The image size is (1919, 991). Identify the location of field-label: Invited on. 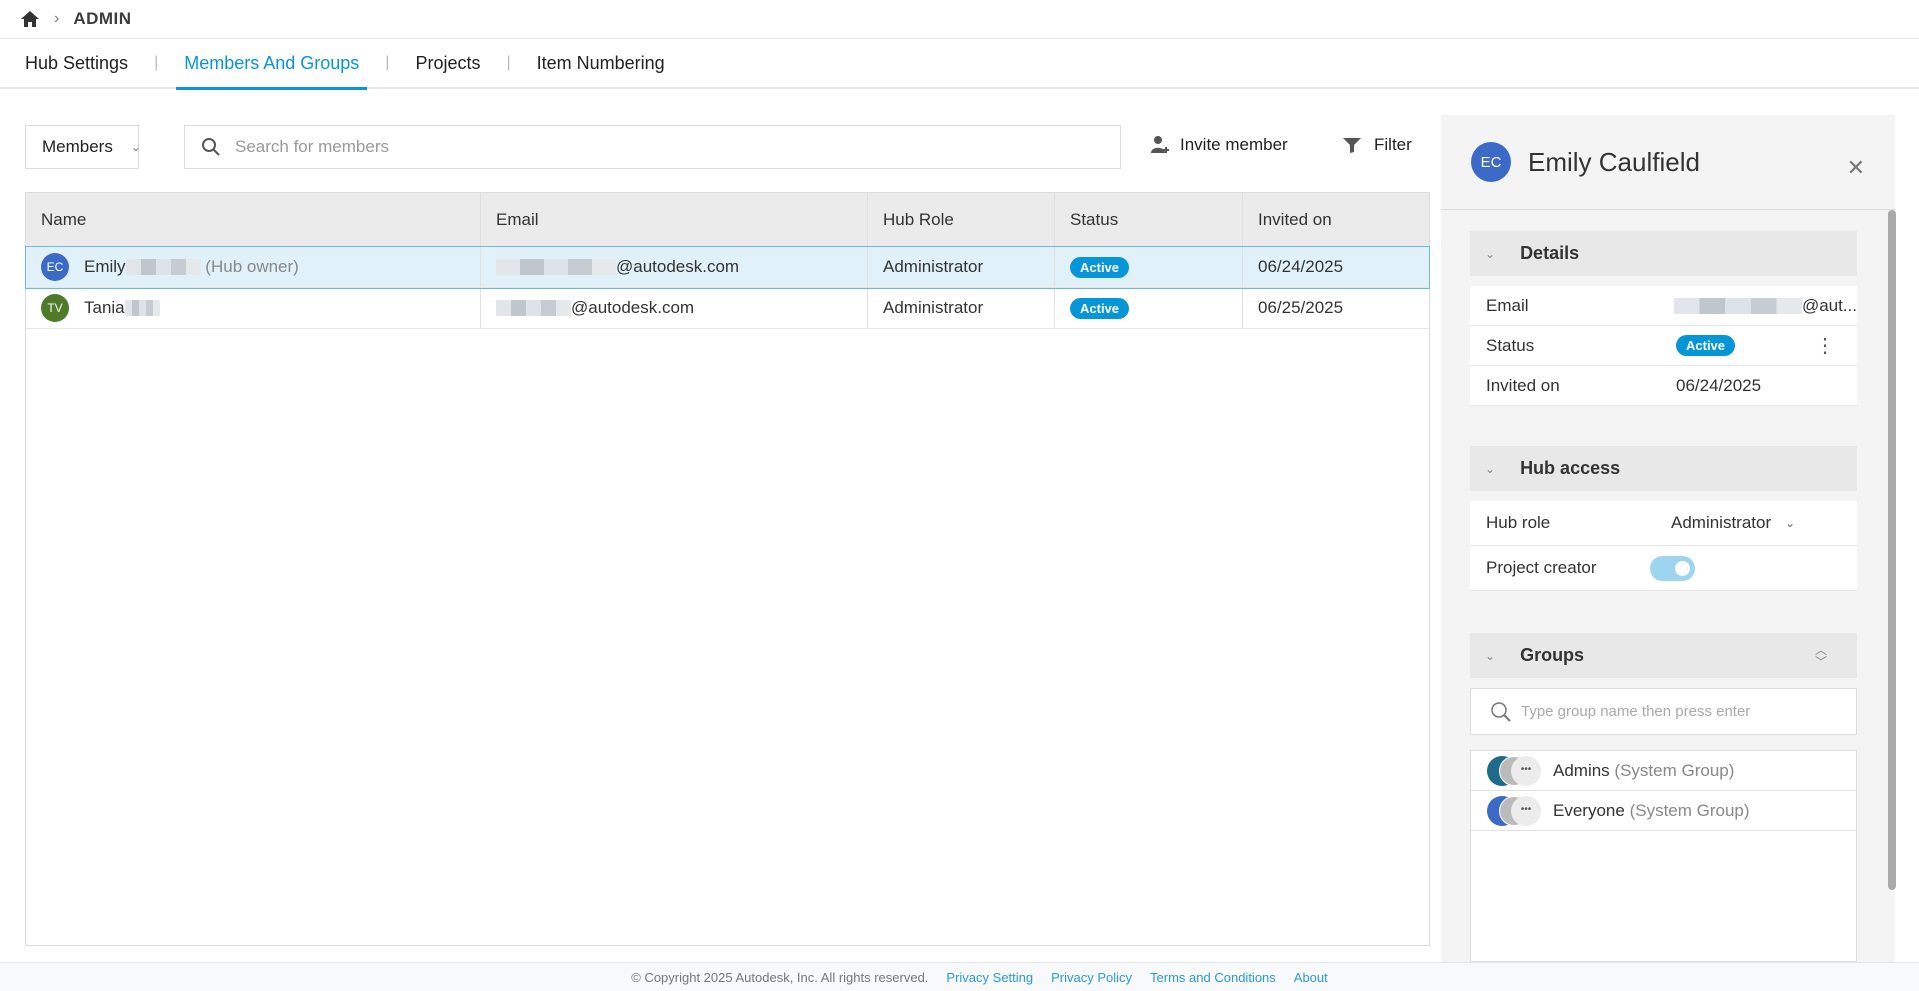
(1523, 385).